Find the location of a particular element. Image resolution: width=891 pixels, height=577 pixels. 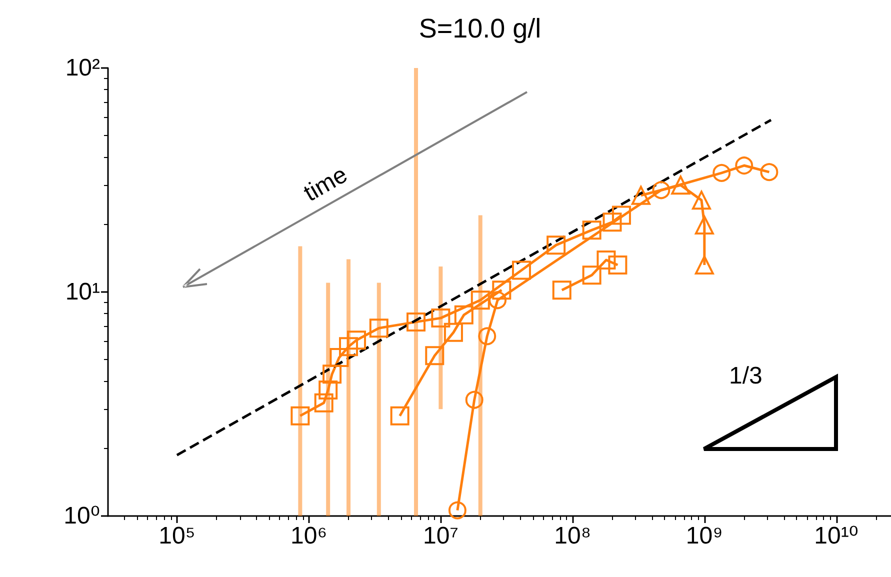

x-tick-label: 10⁷ is located at coordinates (440, 536).